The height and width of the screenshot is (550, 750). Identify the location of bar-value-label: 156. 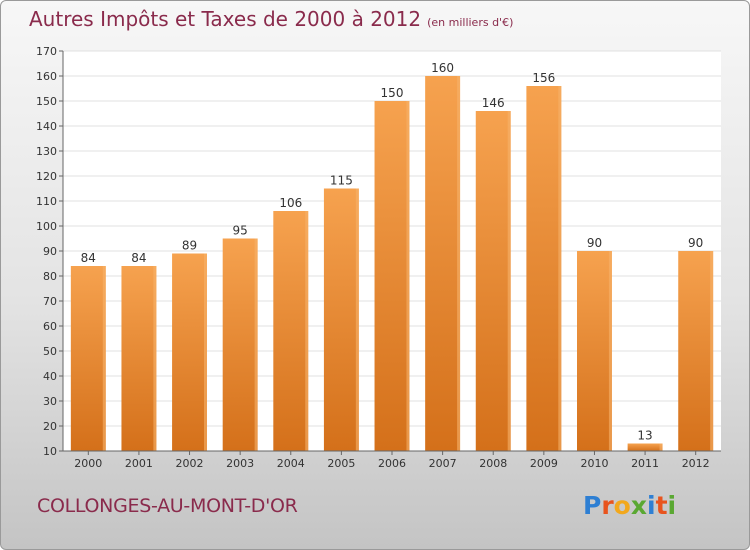
(543, 78).